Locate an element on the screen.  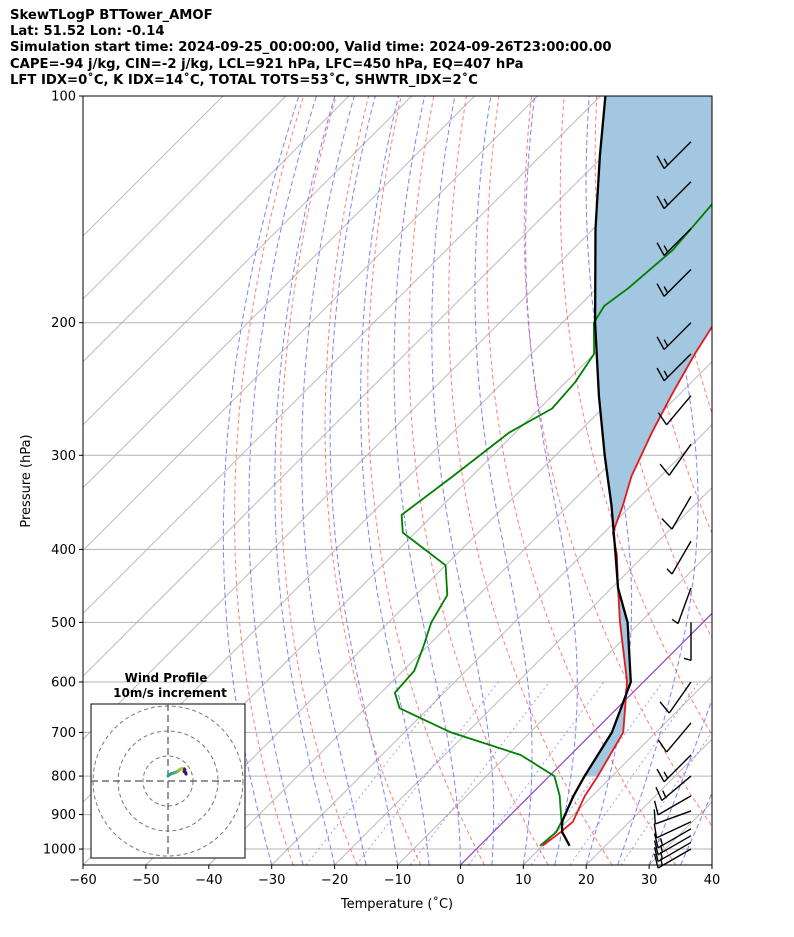
y-tick-label: 200 is located at coordinates (63, 323).